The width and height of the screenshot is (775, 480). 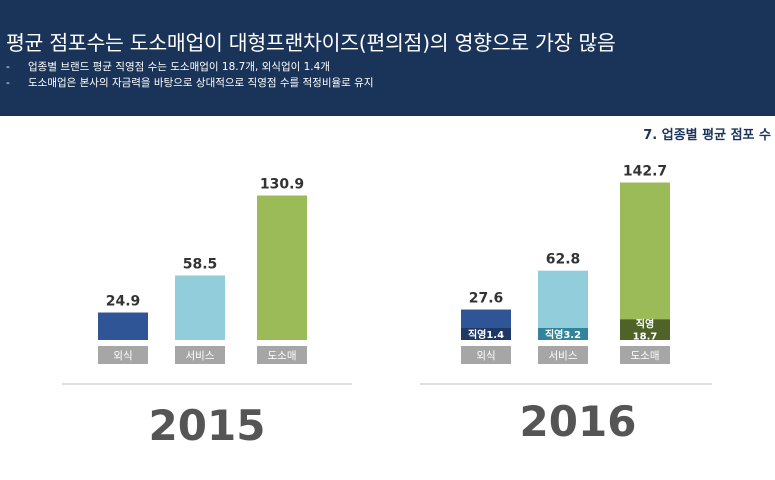 What do you see at coordinates (123, 302) in the screenshot?
I see `value-label-2015-0: 24.9` at bounding box center [123, 302].